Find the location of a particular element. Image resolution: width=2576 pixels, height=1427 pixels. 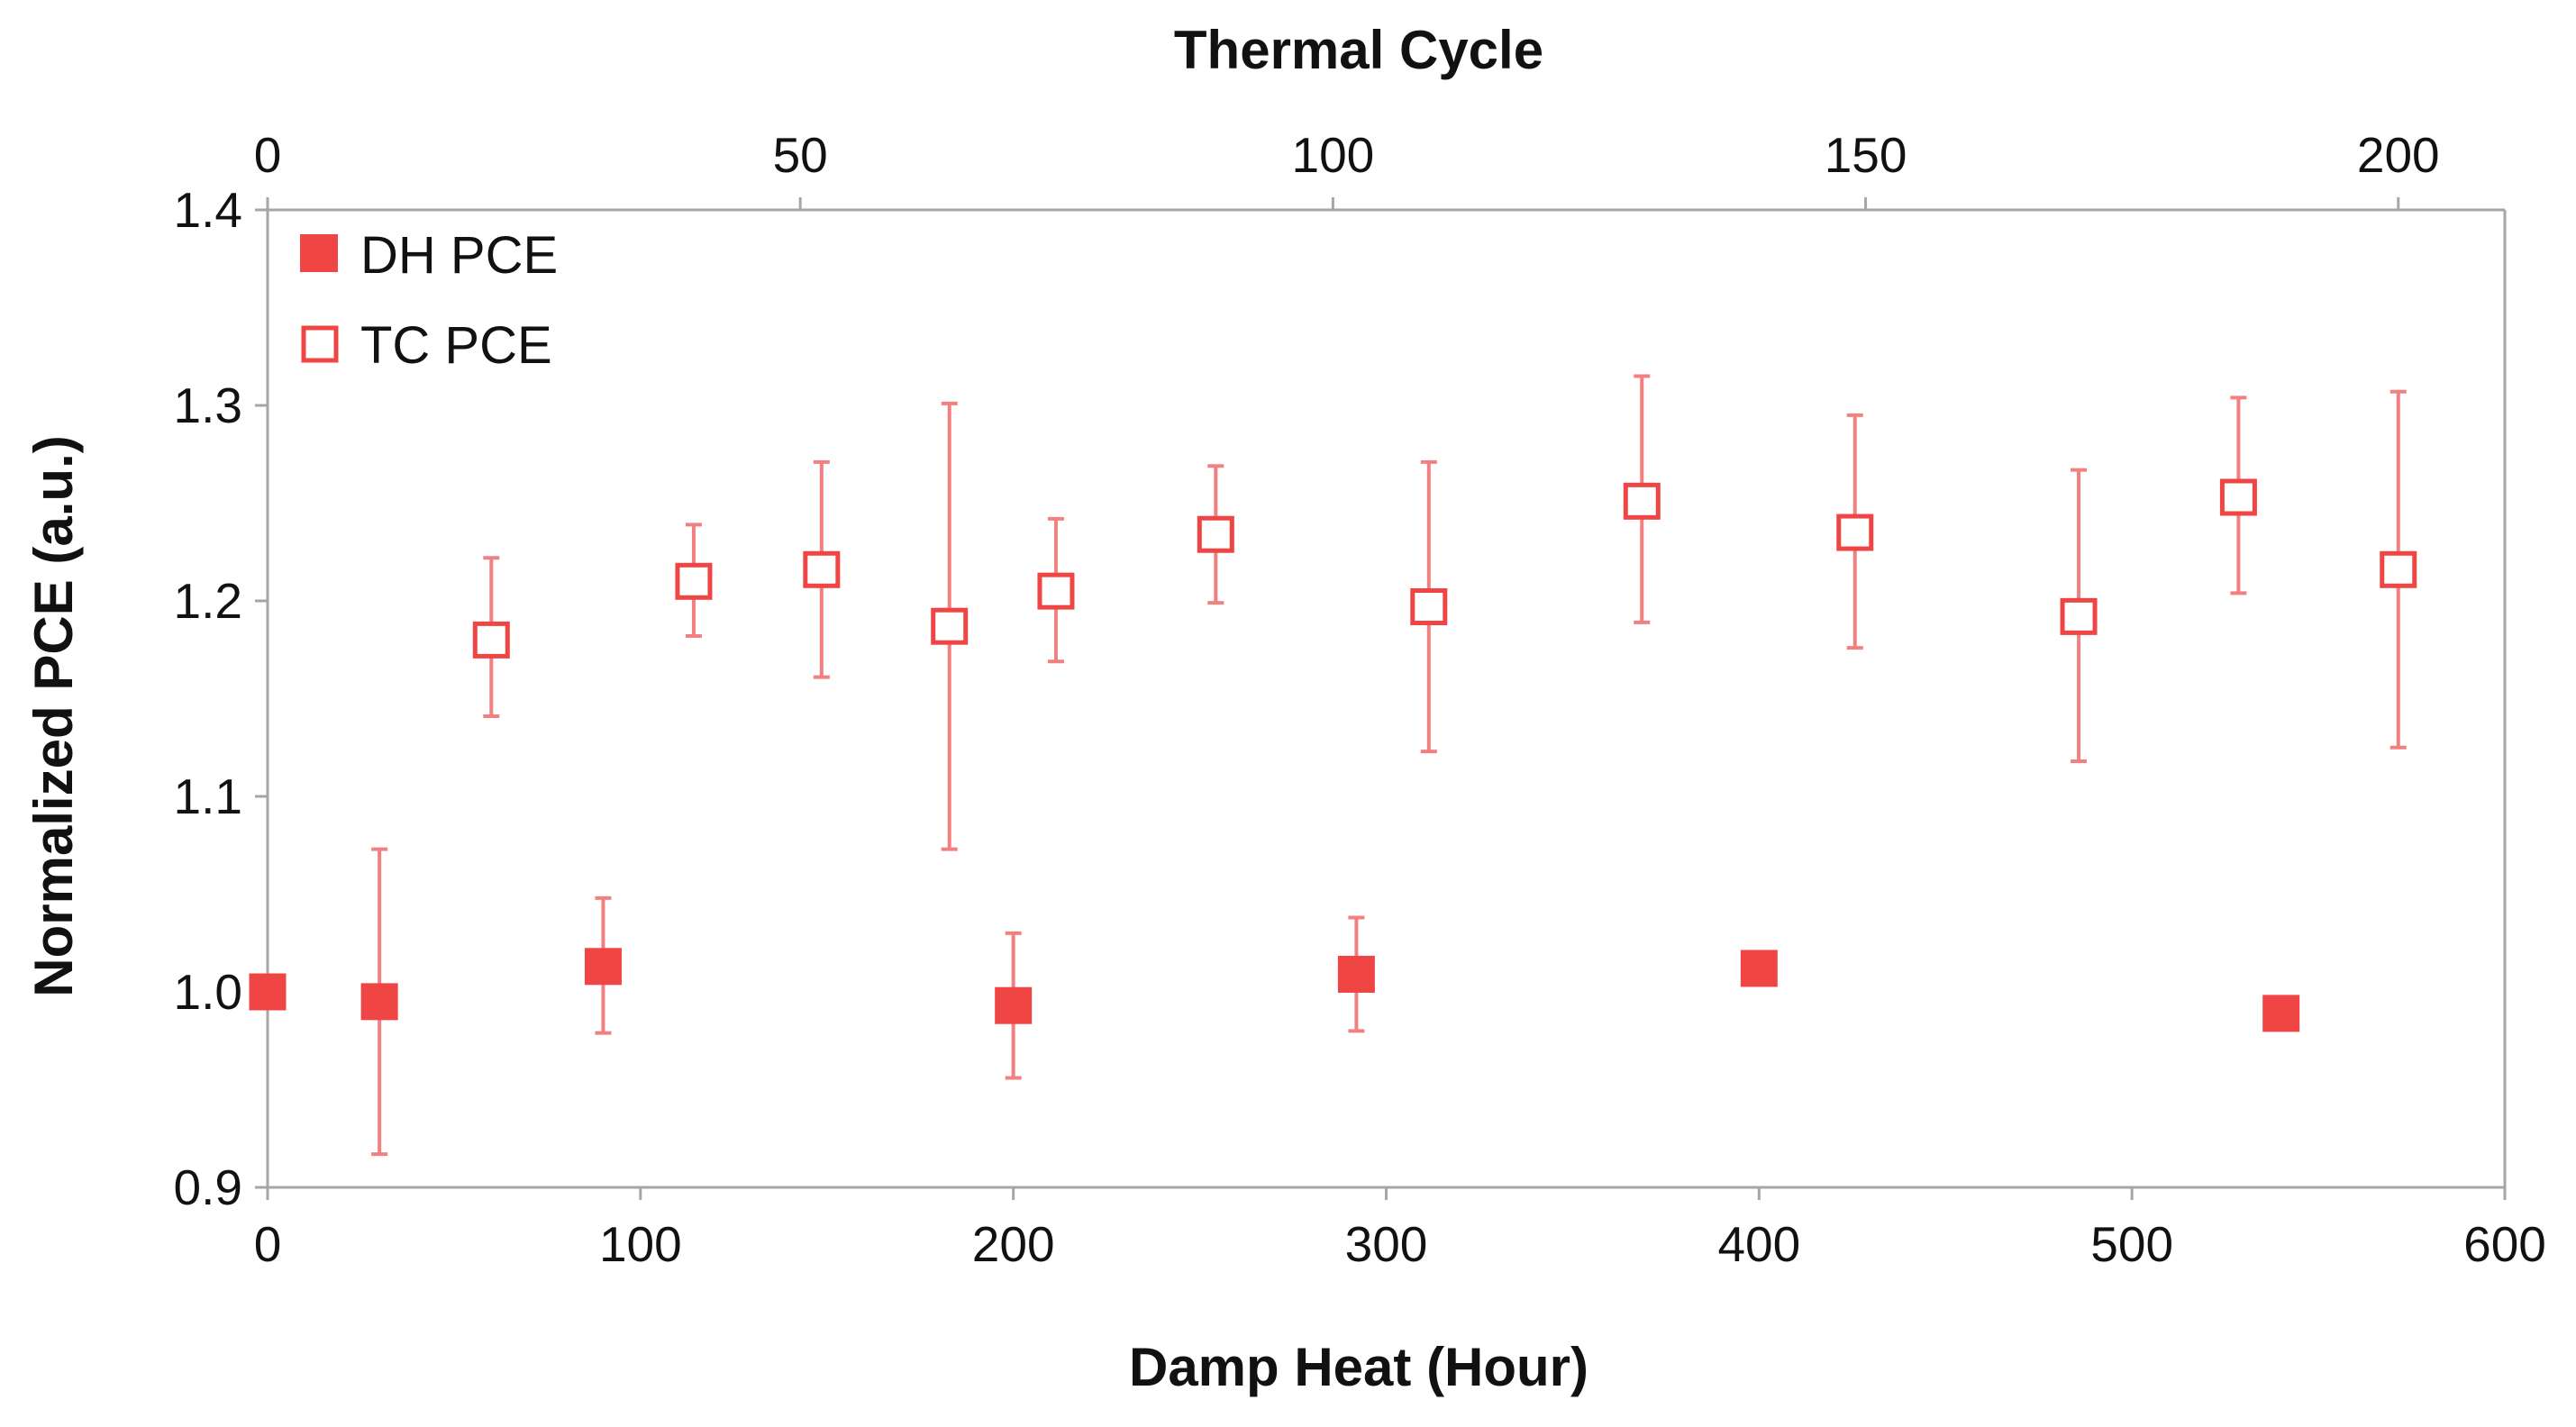

x-tick-label: 500 is located at coordinates (2131, 1244).